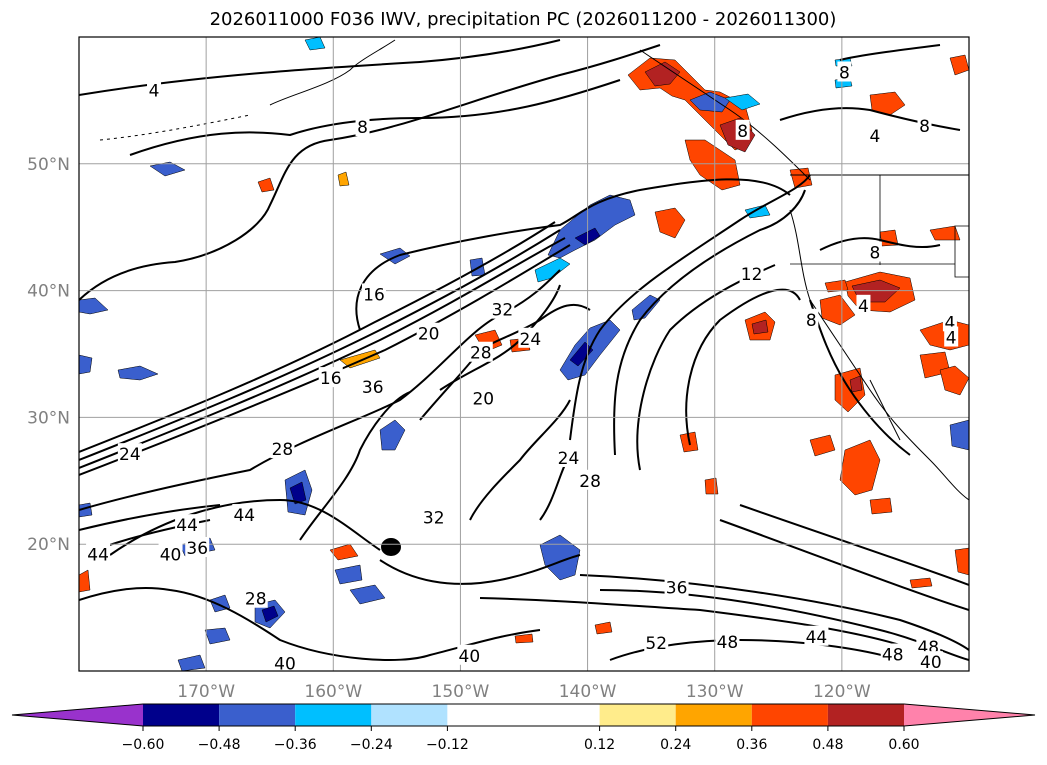 The width and height of the screenshot is (1047, 765). Describe the element at coordinates (447, 745) in the screenshot. I see `colorbar-tick-label: −0.12` at that location.